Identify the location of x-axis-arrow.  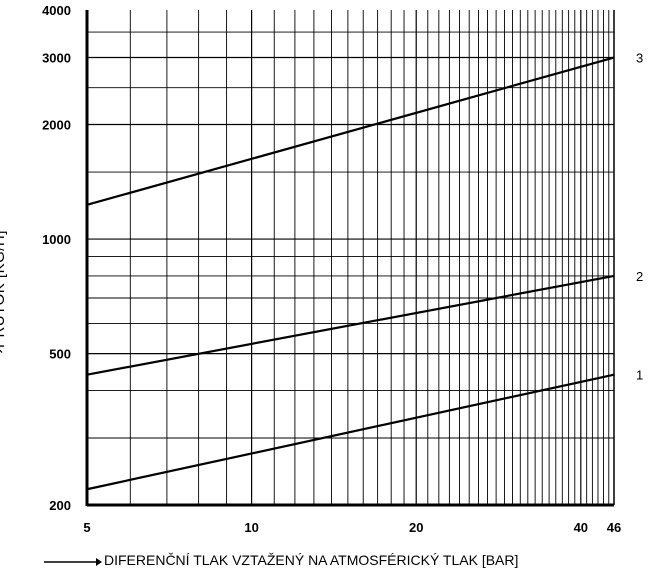
(73, 562).